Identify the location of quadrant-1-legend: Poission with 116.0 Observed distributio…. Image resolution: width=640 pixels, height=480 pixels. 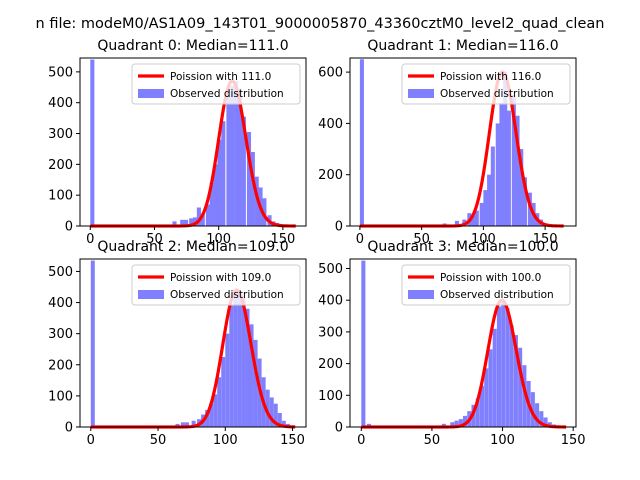
(486, 84).